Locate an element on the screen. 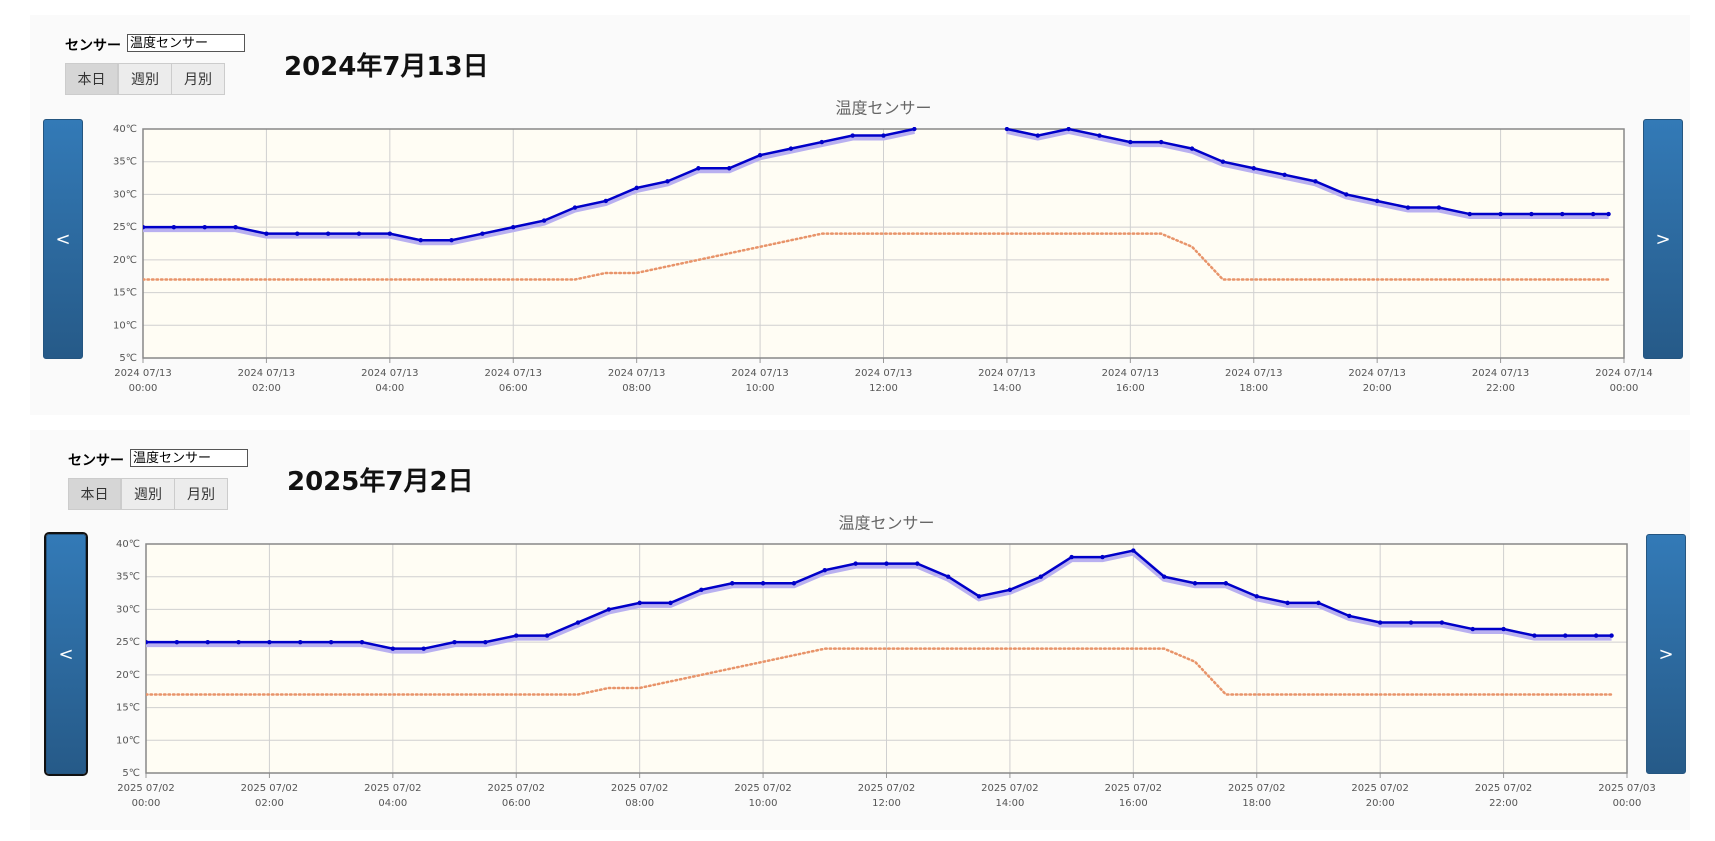  x-tick-label: 2024 07/14 00:00 is located at coordinates (1624, 381).